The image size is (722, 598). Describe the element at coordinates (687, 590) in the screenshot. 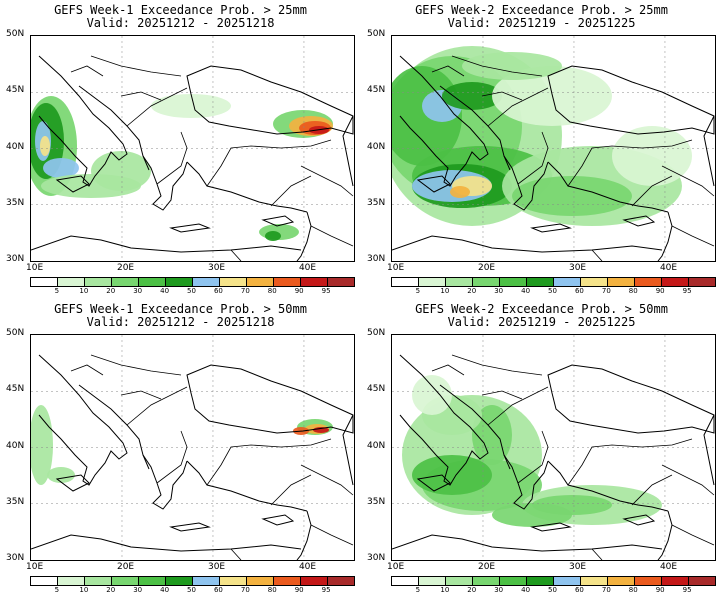

I see `colorbar-tick-label: 95` at that location.